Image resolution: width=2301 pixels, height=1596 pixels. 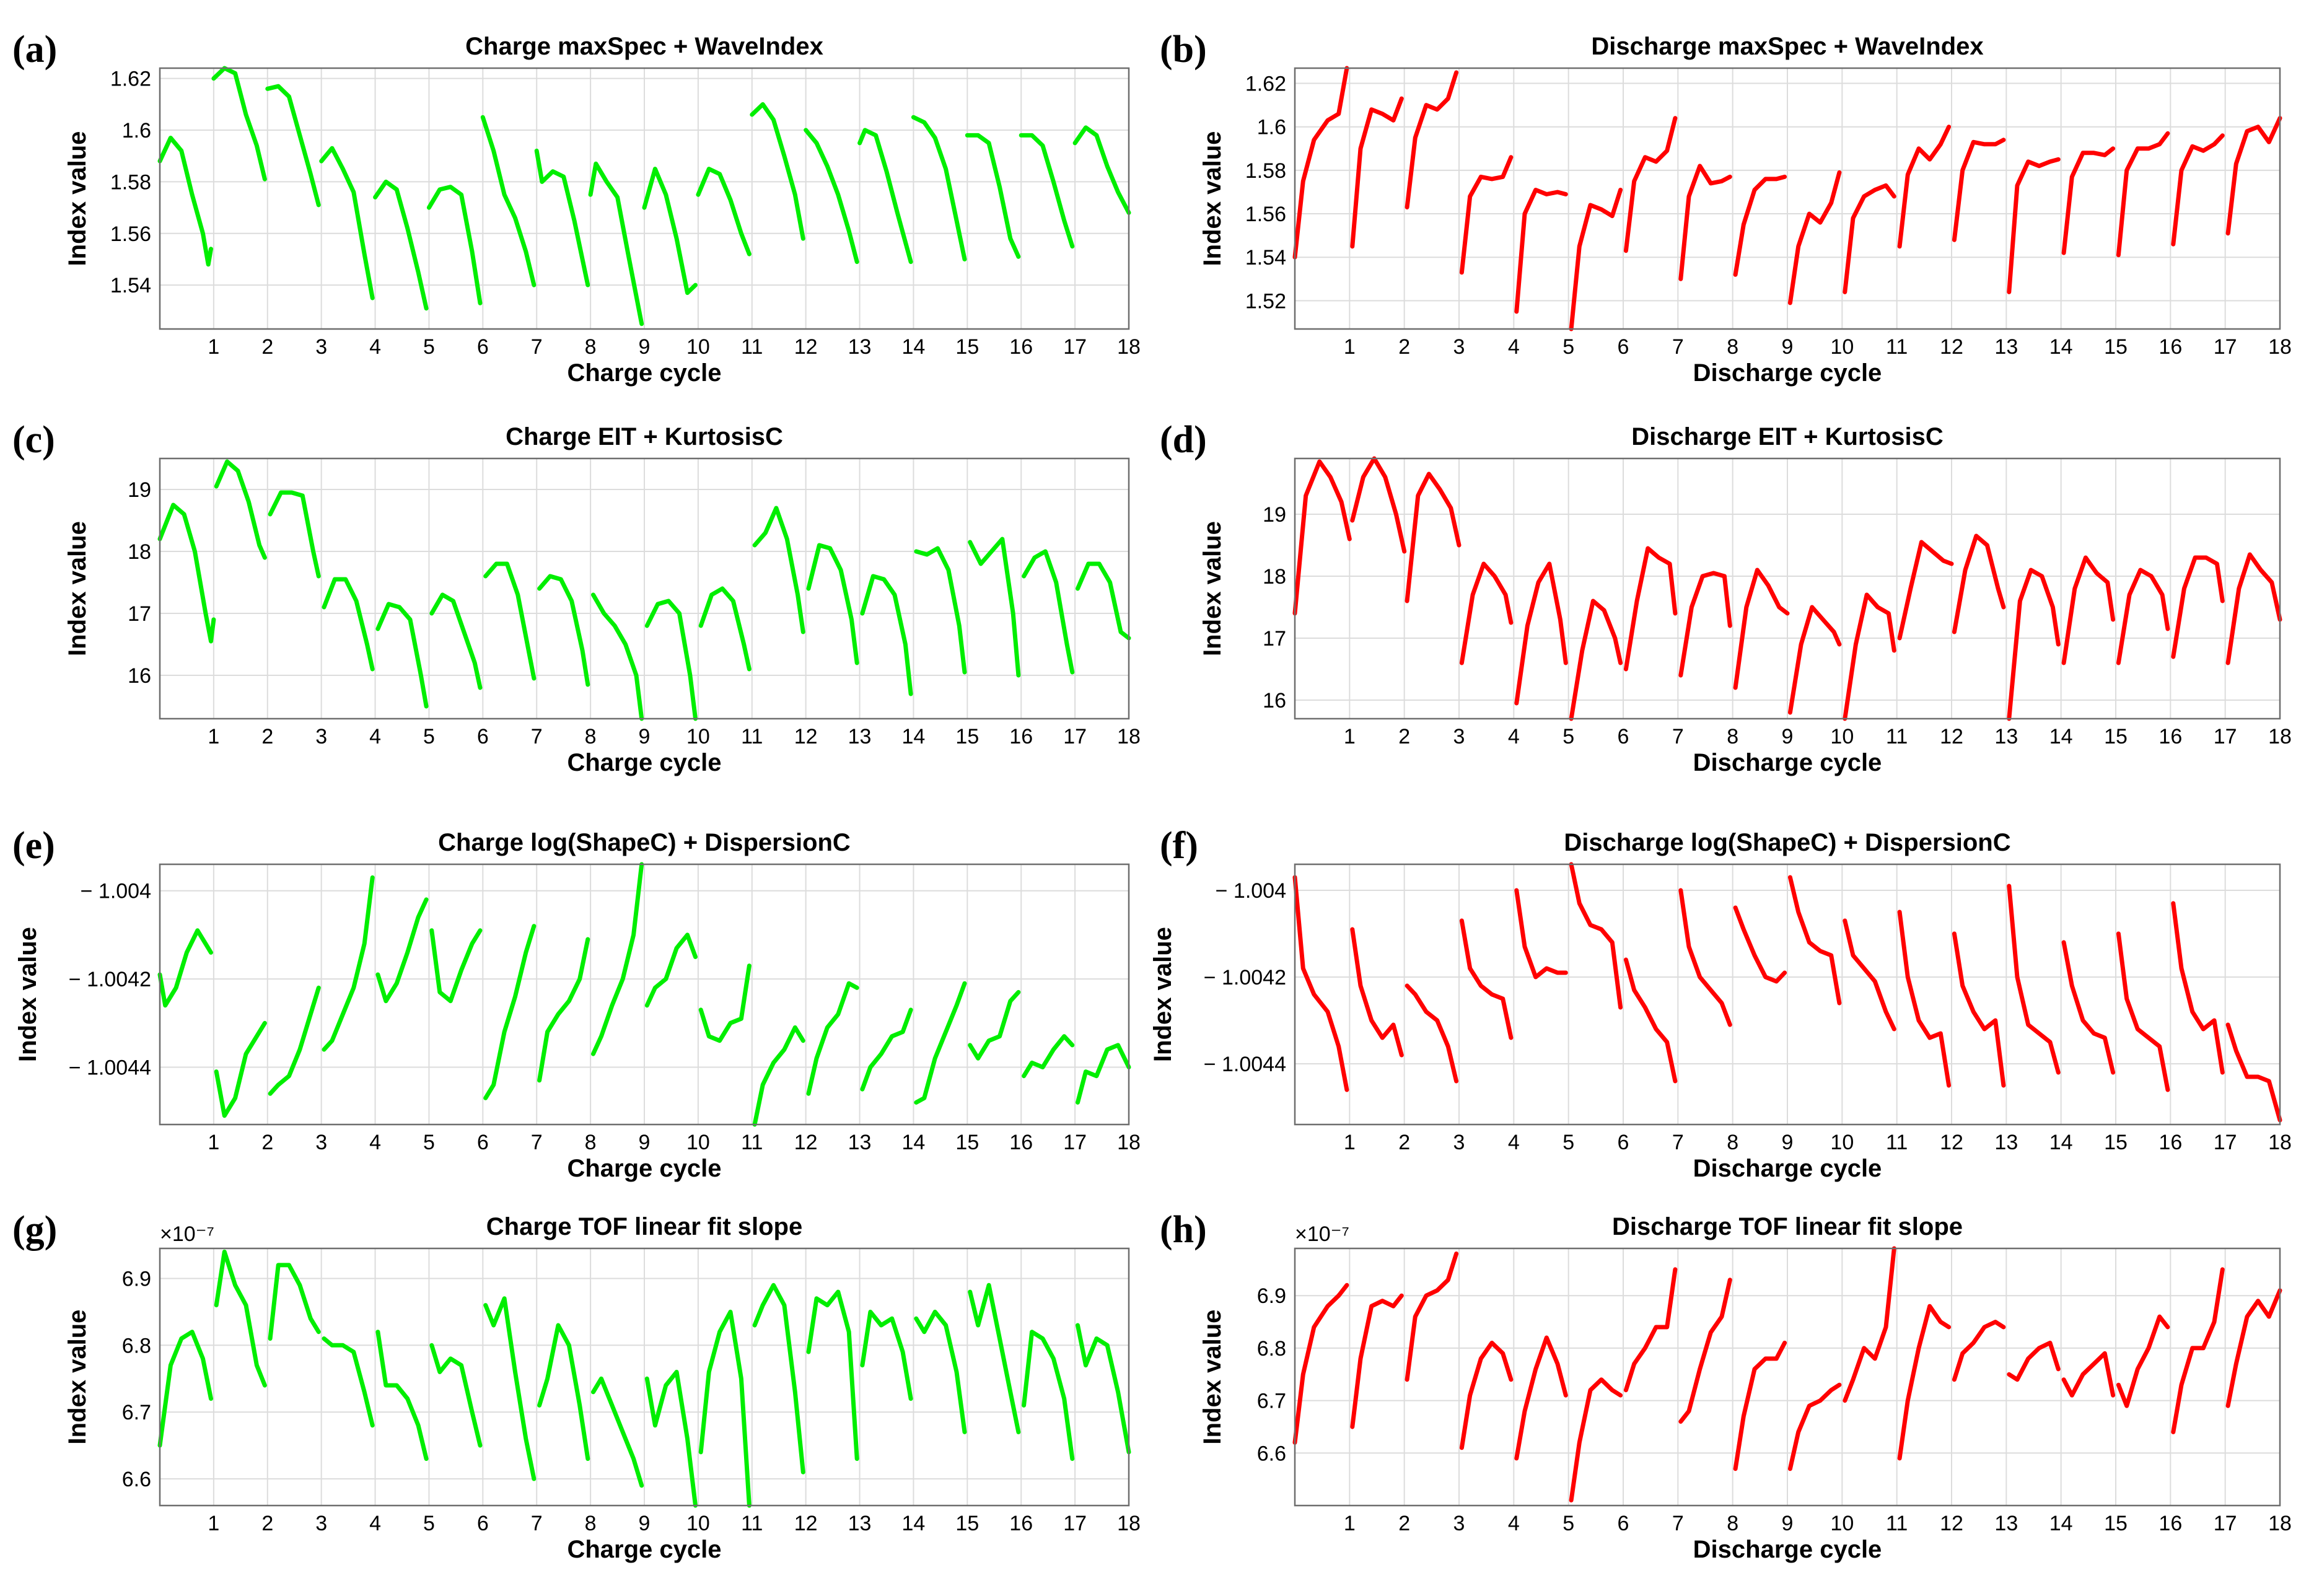 What do you see at coordinates (1274, 639) in the screenshot?
I see `y-tick-label: 17` at bounding box center [1274, 639].